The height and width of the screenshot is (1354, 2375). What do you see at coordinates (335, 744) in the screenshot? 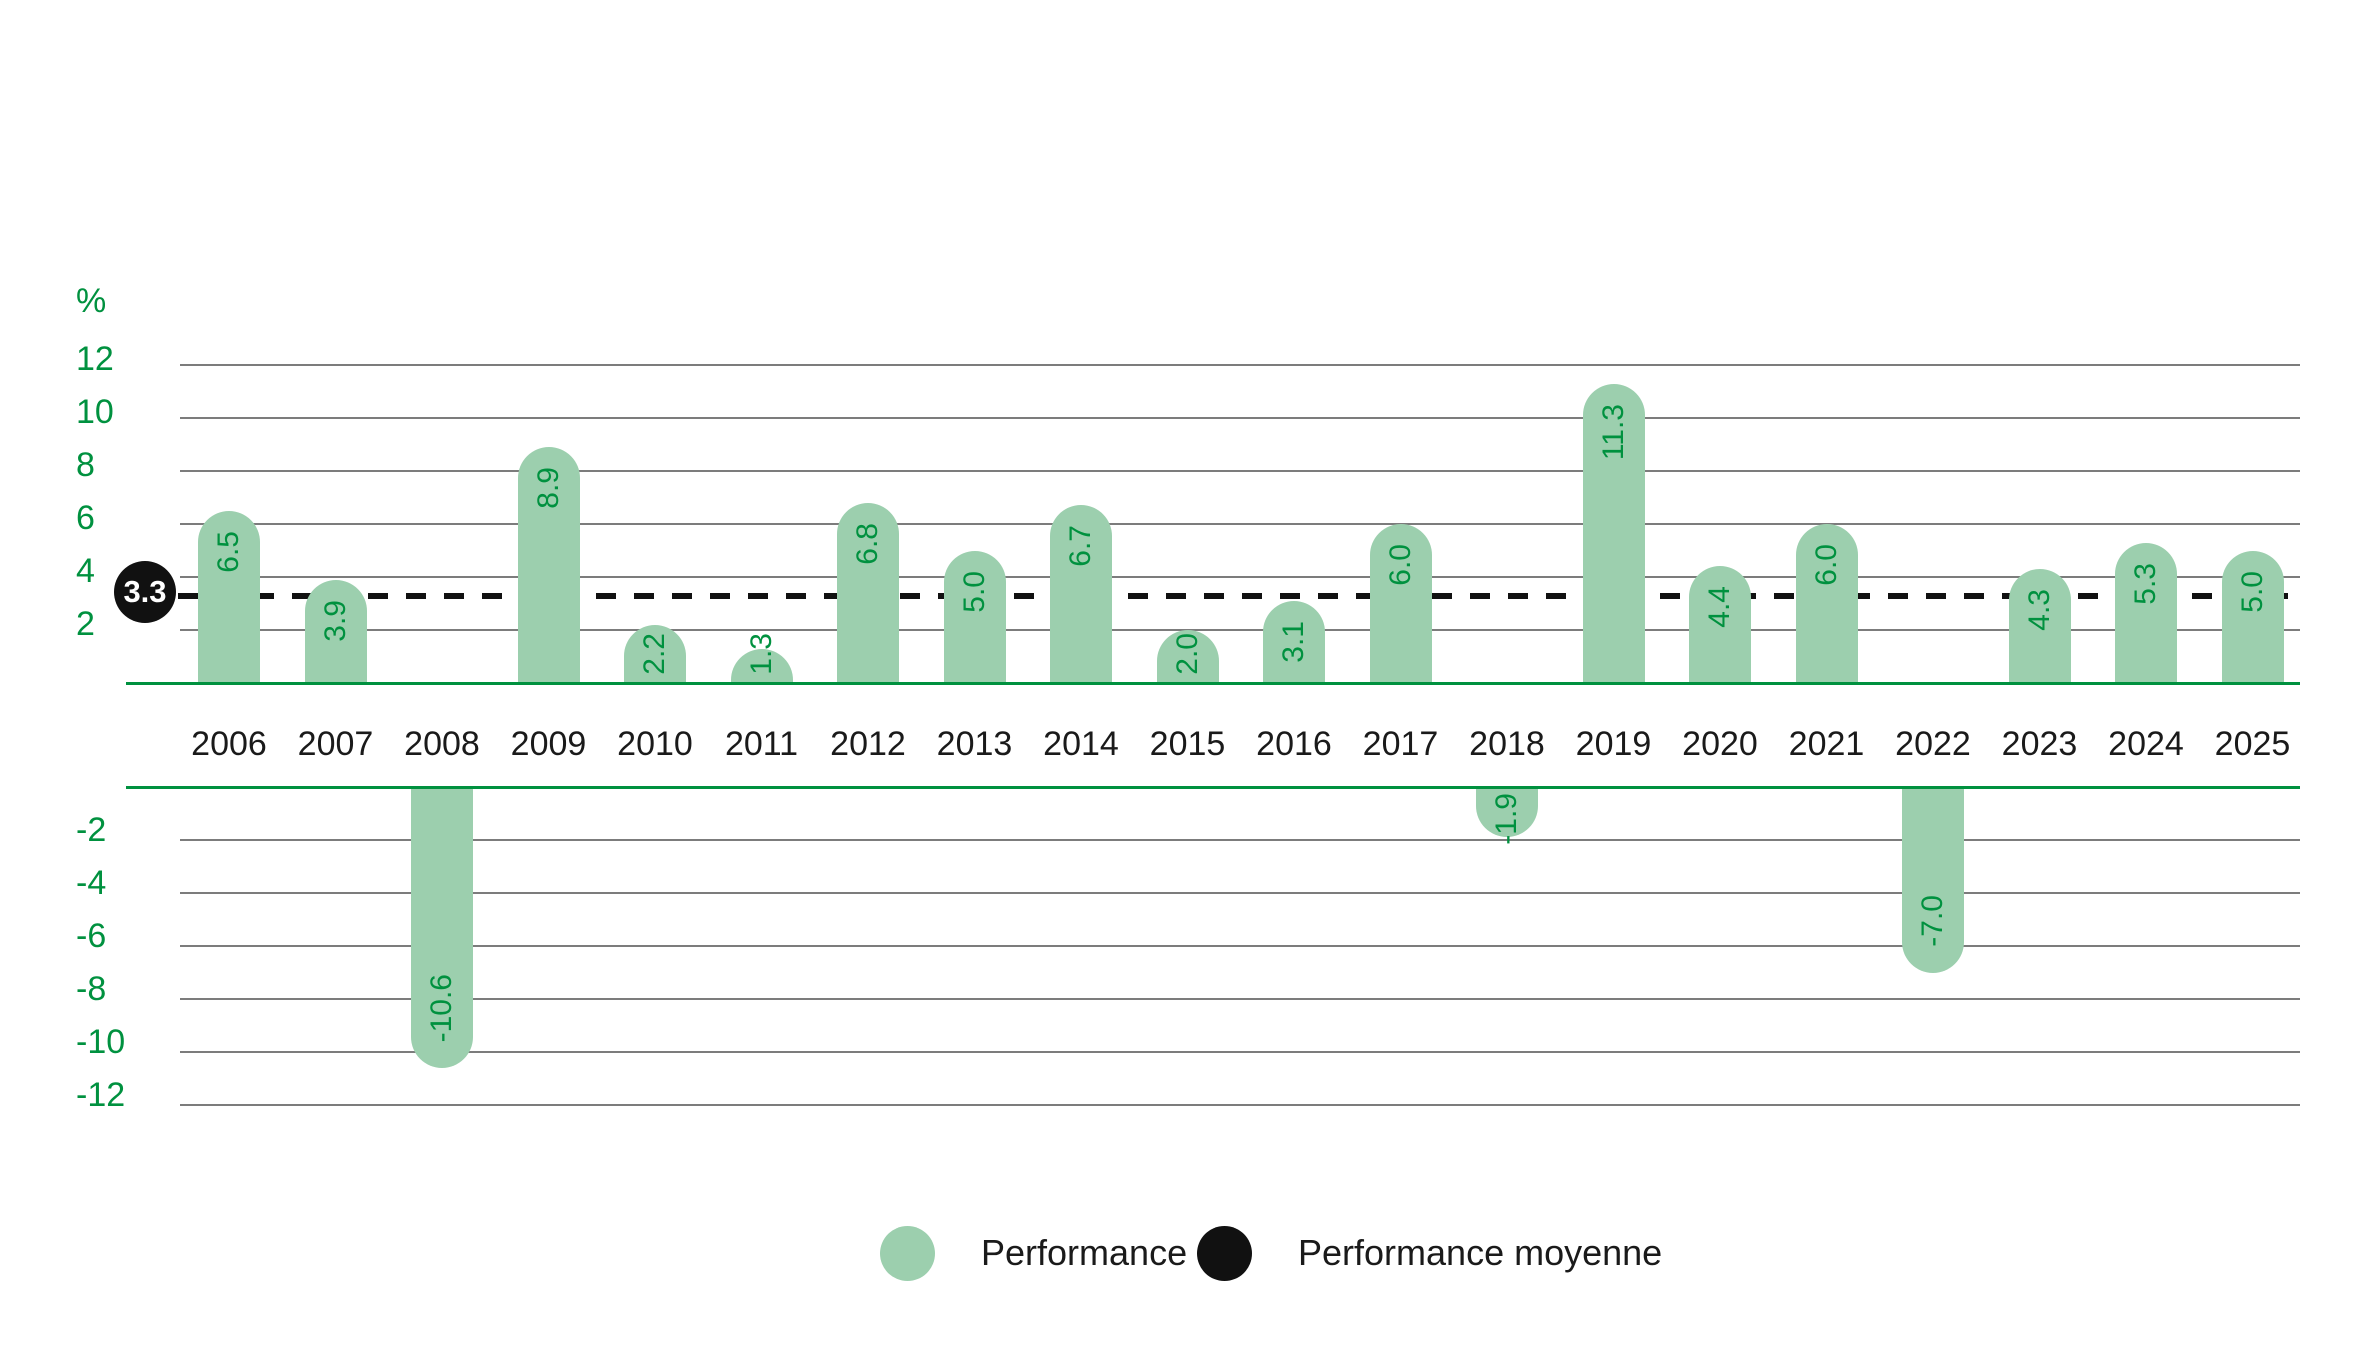
I see `x-axis-year-label: 2007` at bounding box center [335, 744].